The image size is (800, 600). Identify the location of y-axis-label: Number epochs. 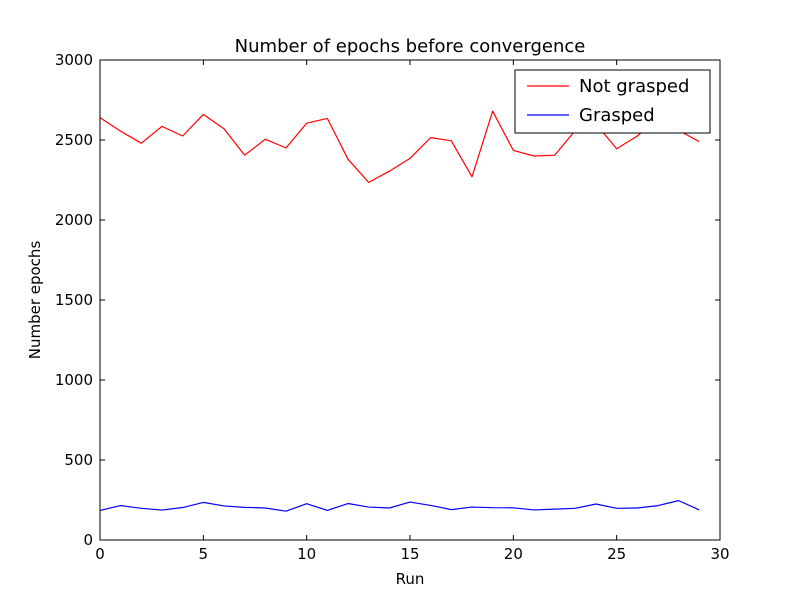
(35, 300).